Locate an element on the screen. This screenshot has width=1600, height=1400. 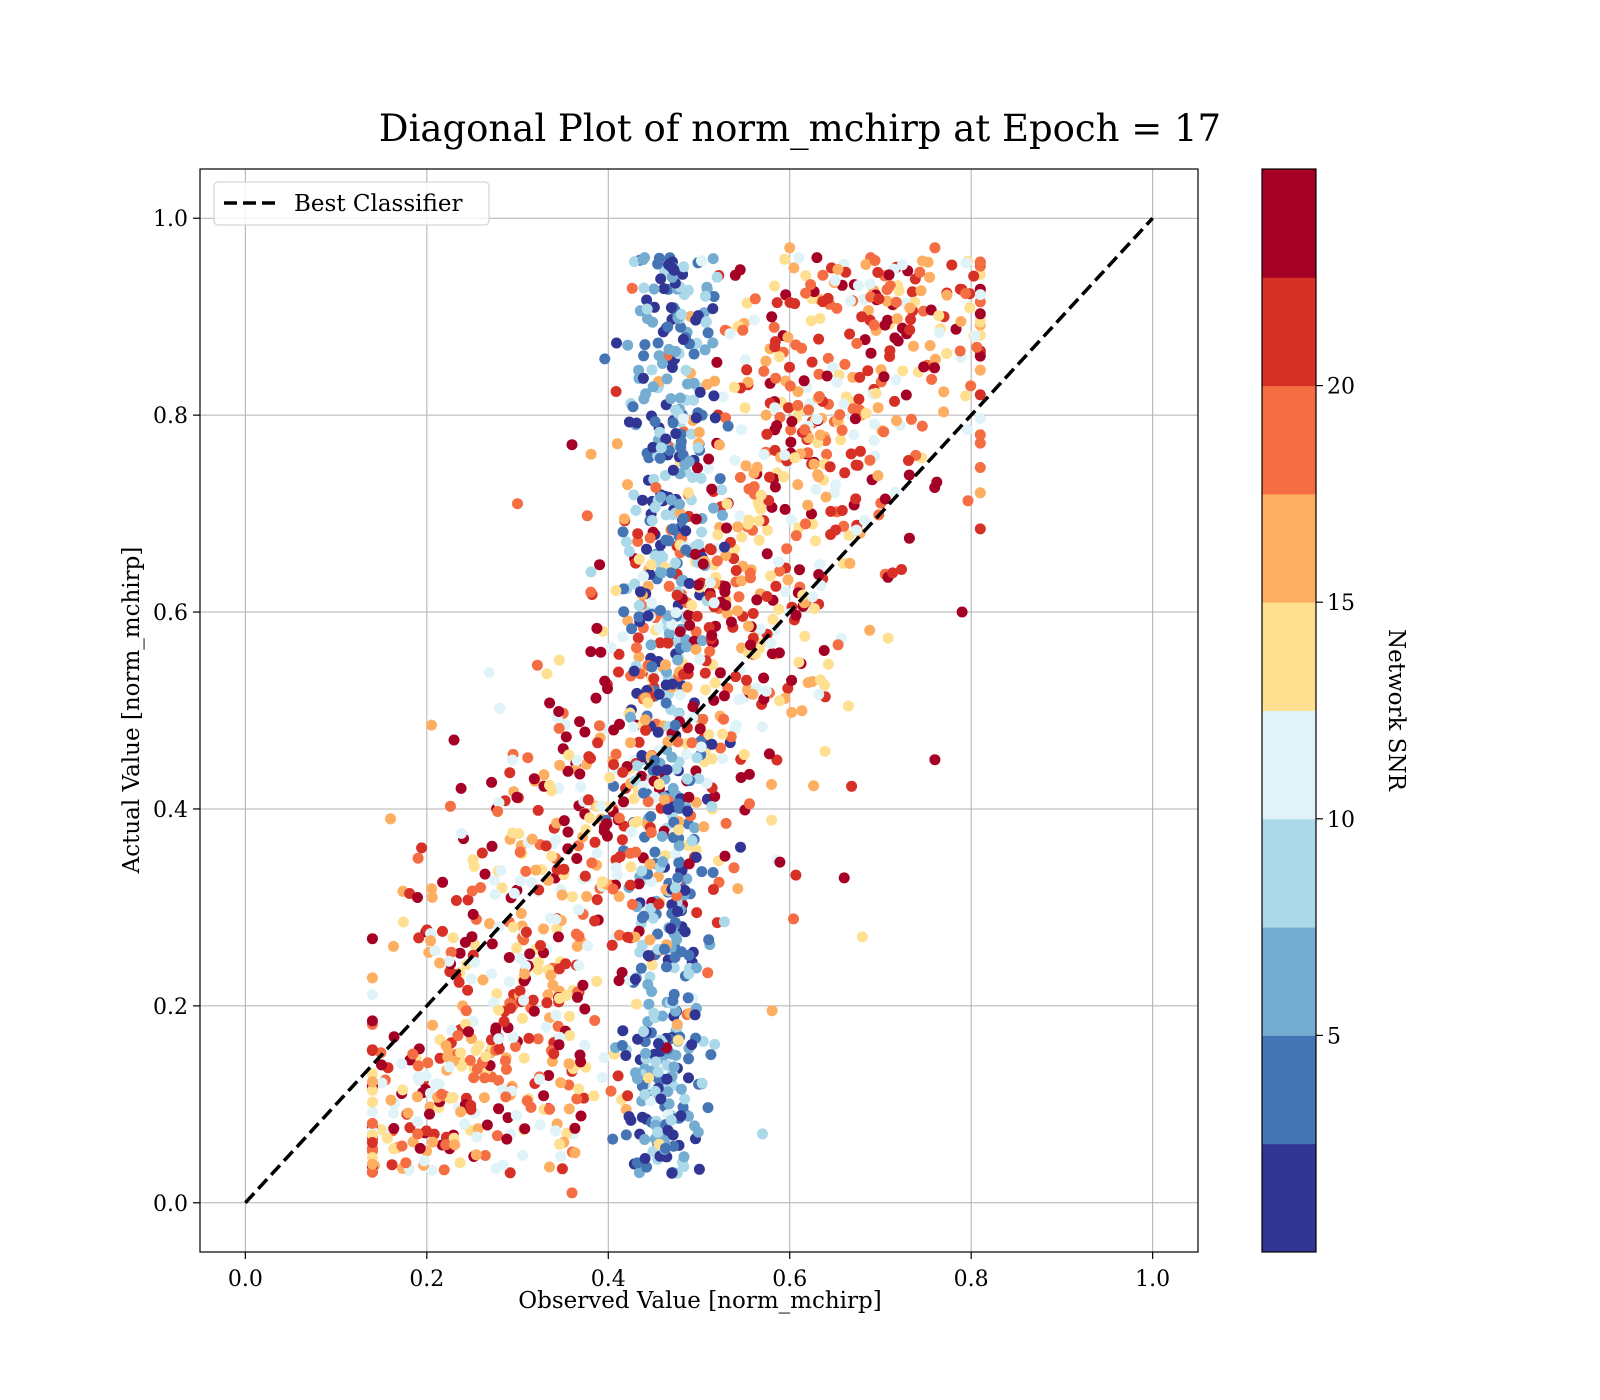
colorbar-ticks: 5 10 15 20 is located at coordinates (1335, 712).